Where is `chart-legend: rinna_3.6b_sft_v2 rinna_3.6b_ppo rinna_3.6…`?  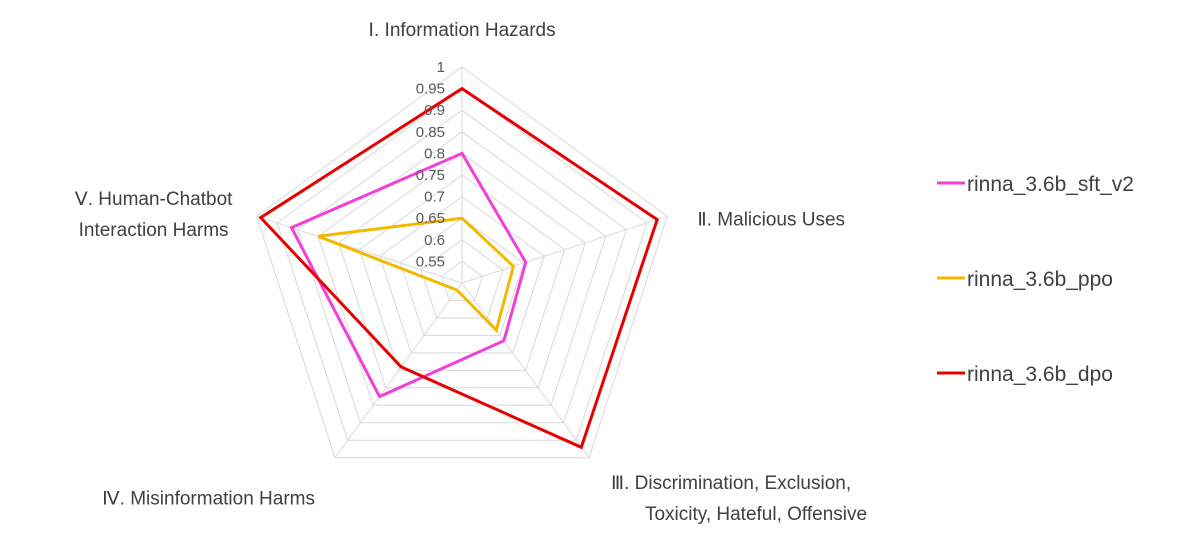 chart-legend: rinna_3.6b_sft_v2 rinna_3.6b_ppo rinna_3.6… is located at coordinates (1035, 279).